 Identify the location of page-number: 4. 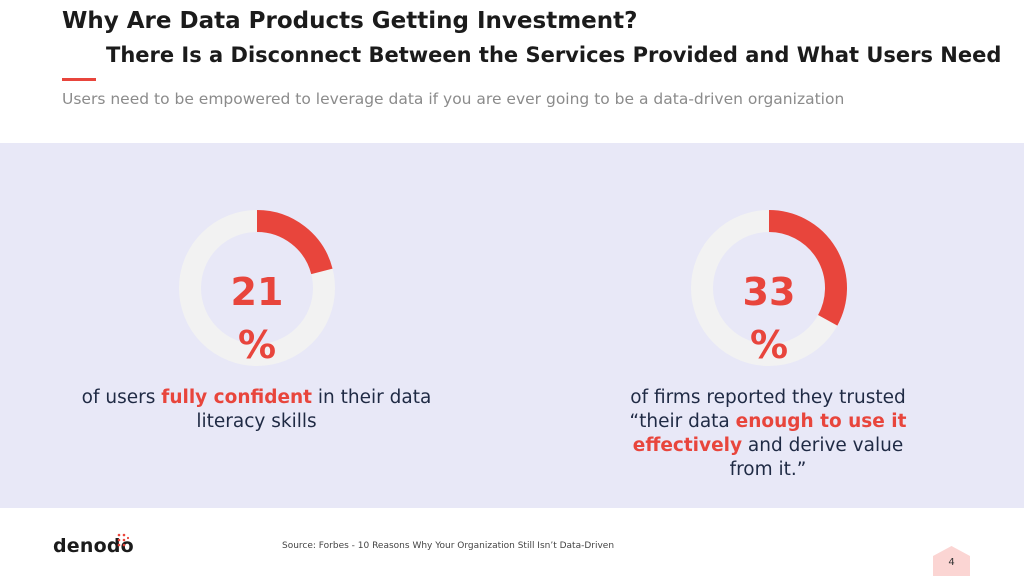
(951, 562).